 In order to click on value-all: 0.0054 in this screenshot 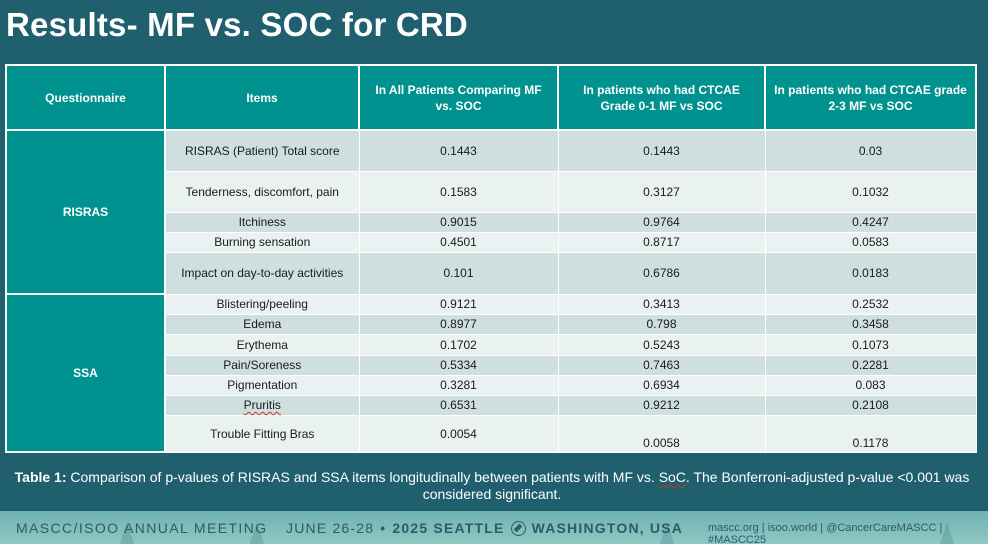, I will do `click(458, 433)`.